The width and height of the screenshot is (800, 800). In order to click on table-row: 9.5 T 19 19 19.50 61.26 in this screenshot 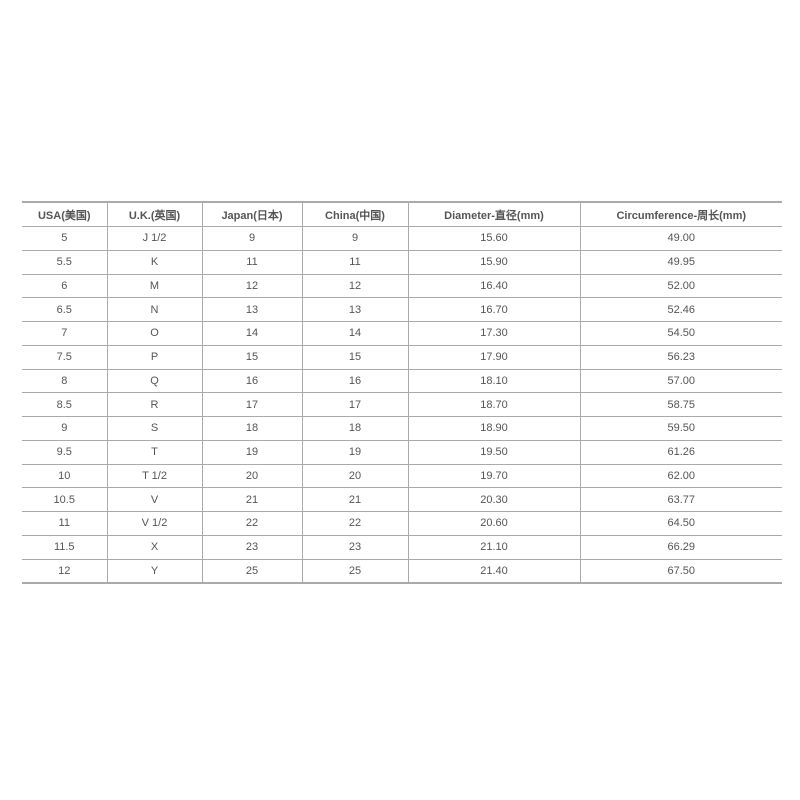, I will do `click(402, 452)`.